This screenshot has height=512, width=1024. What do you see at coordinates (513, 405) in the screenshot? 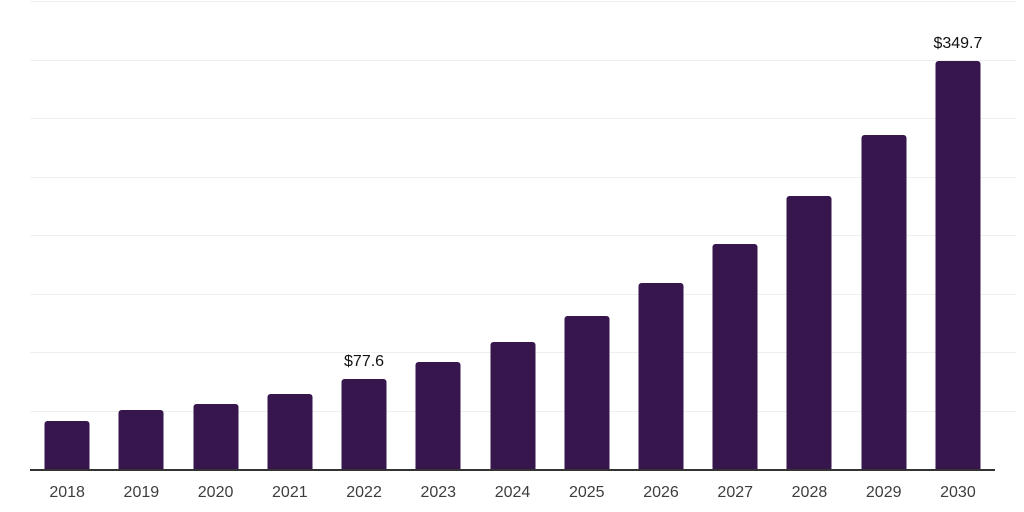
I see `bar-2024` at bounding box center [513, 405].